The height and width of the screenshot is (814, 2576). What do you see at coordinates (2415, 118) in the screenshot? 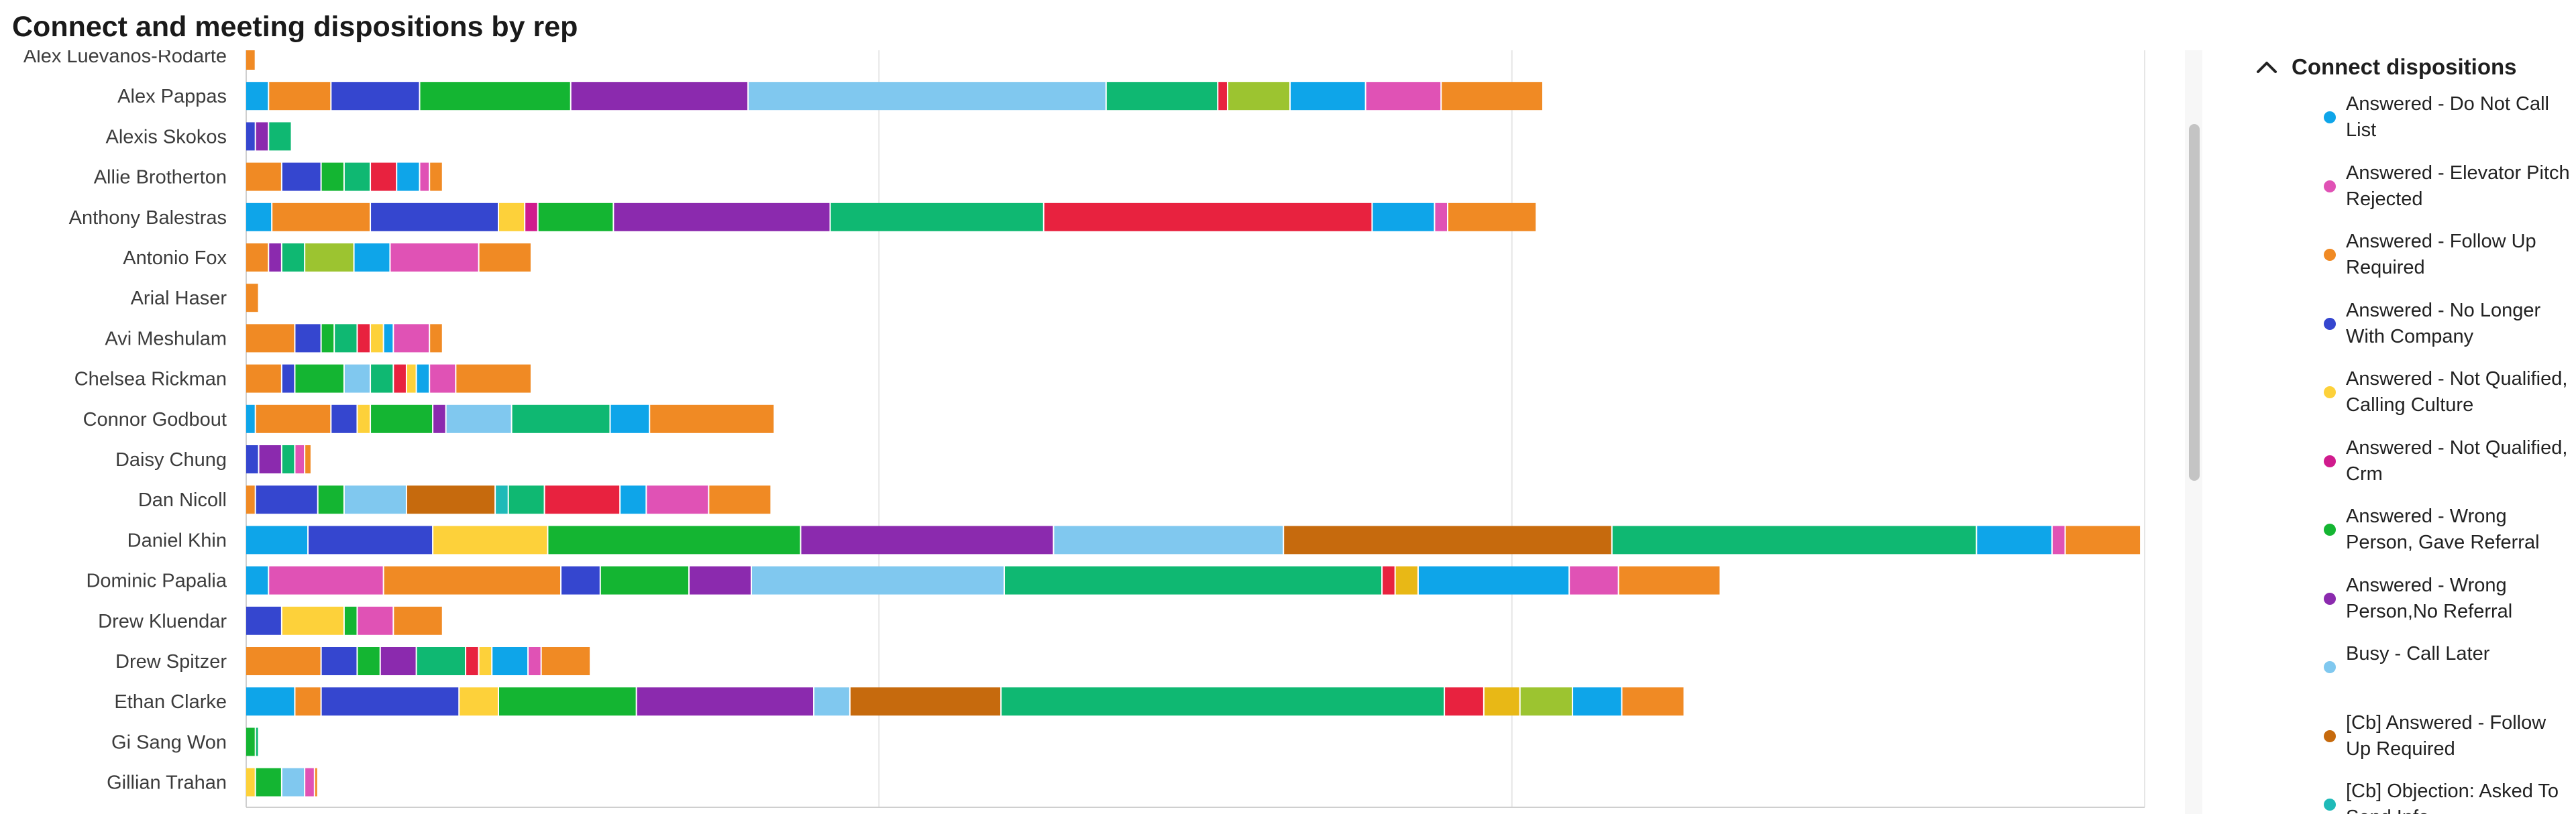
I see `legend-item: Answered - Do Not Call List` at bounding box center [2415, 118].